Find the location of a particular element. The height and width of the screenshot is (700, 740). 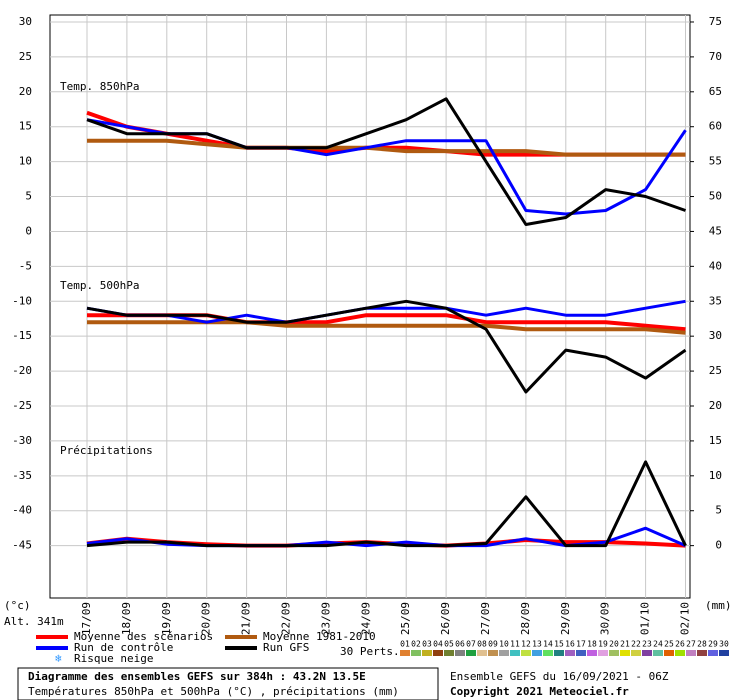

pert-label: 23 is located at coordinates (647, 644).